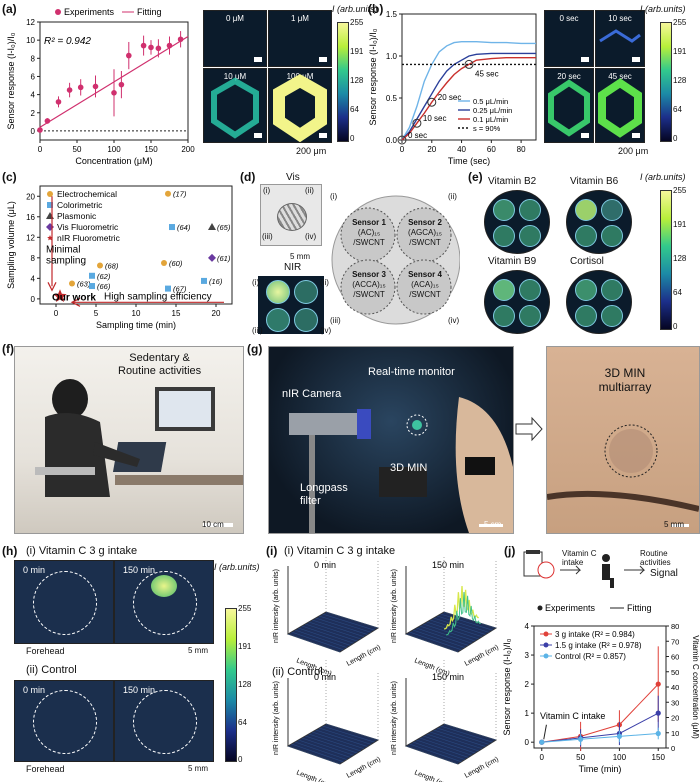 Image resolution: width=700 pixels, height=782 pixels. Describe the element at coordinates (159, 365) in the screenshot. I see `panel-f-caption: Sedentary & Routine activities` at that location.